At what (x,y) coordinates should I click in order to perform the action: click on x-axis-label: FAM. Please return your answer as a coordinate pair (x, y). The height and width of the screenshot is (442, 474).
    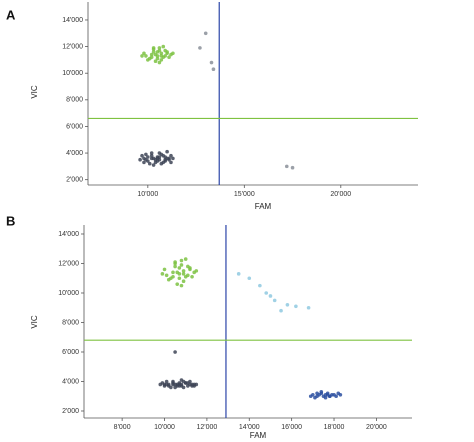
    Looking at the image, I should click on (258, 435).